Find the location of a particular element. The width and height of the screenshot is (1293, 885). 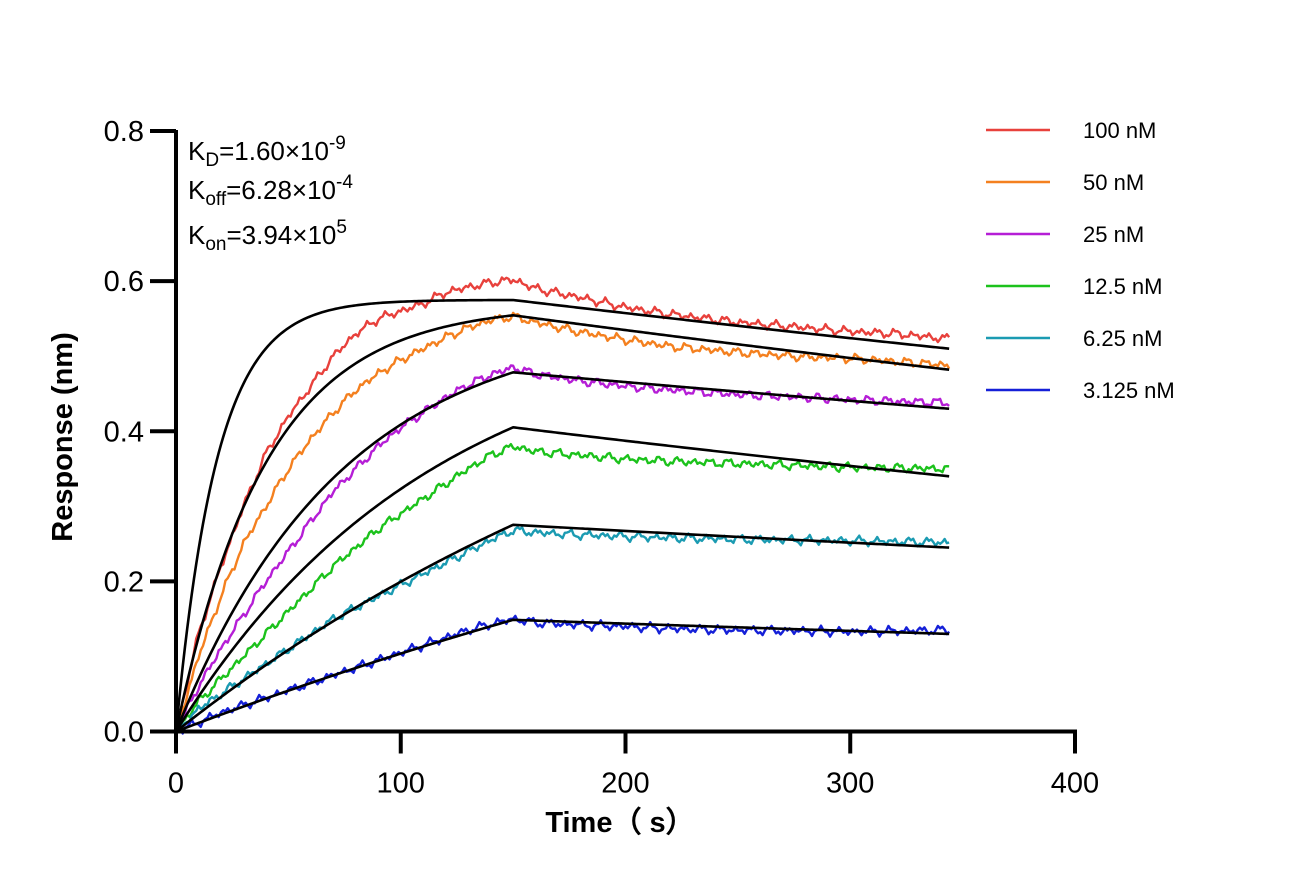

y-tick-label: 0.8 is located at coordinates (124, 132).